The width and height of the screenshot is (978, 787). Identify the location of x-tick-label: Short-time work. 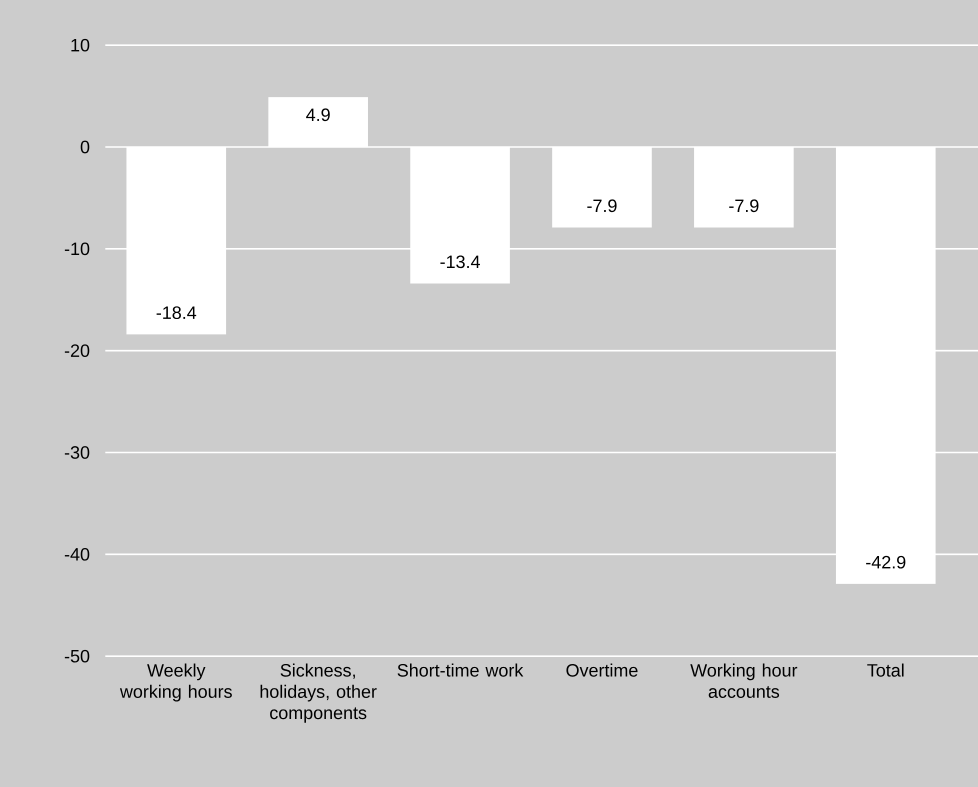
(461, 670).